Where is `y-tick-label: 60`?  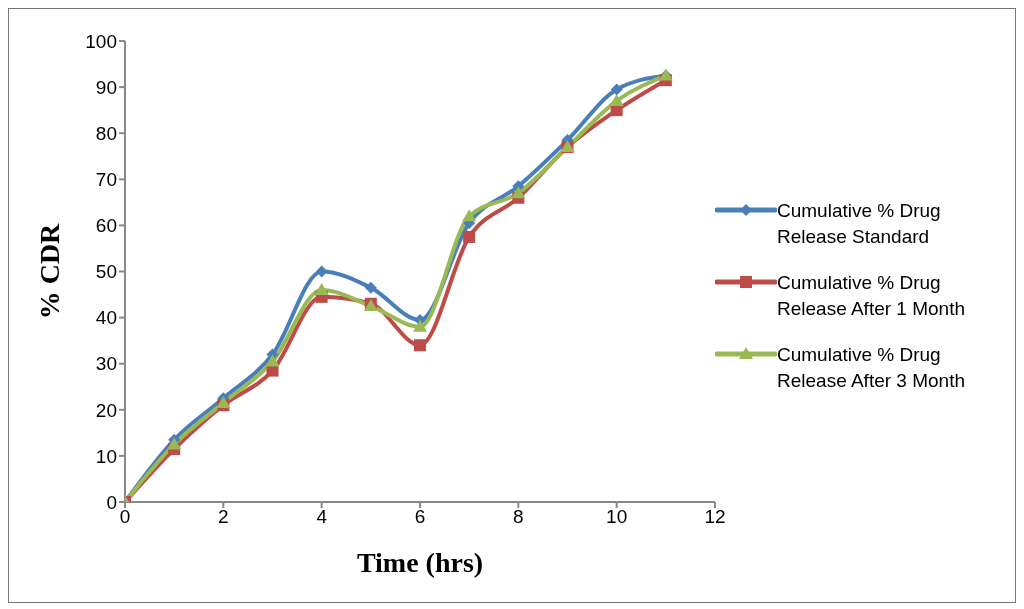
y-tick-label: 60 is located at coordinates (106, 226).